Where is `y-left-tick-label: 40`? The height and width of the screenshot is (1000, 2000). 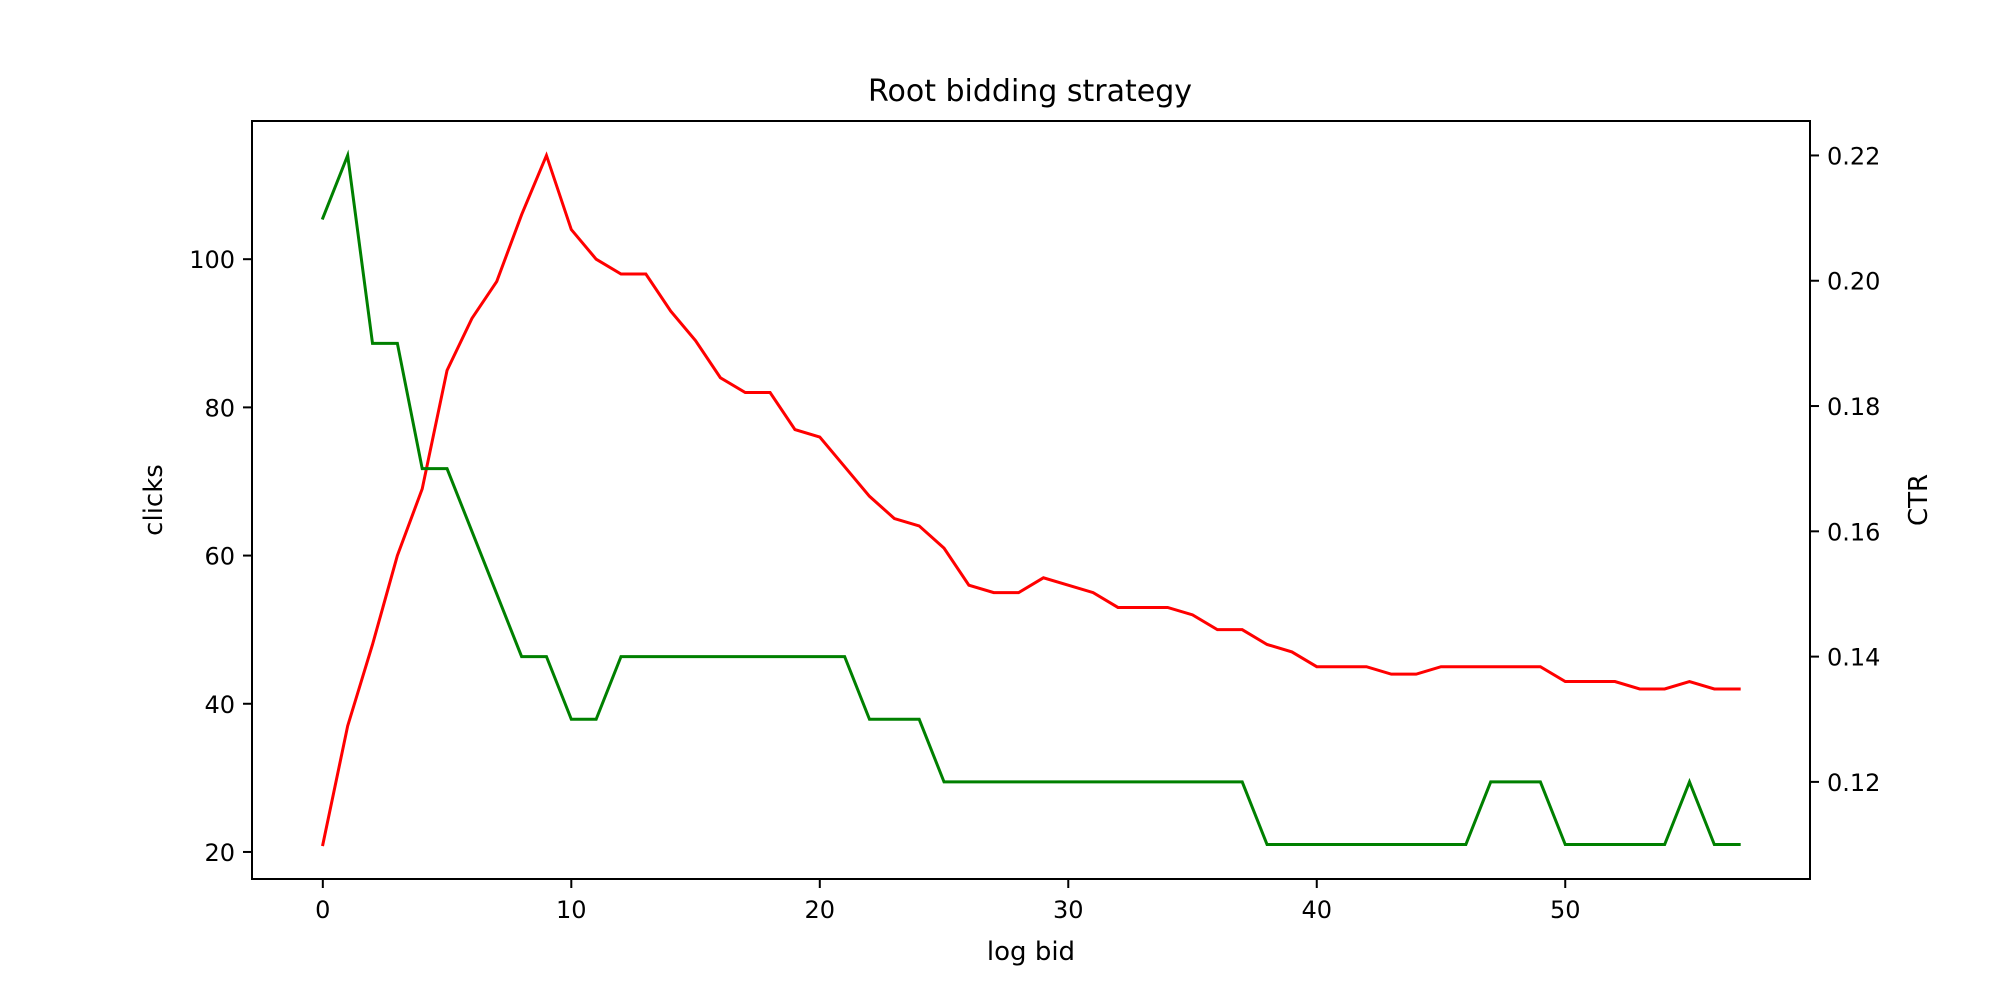 y-left-tick-label: 40 is located at coordinates (219, 705).